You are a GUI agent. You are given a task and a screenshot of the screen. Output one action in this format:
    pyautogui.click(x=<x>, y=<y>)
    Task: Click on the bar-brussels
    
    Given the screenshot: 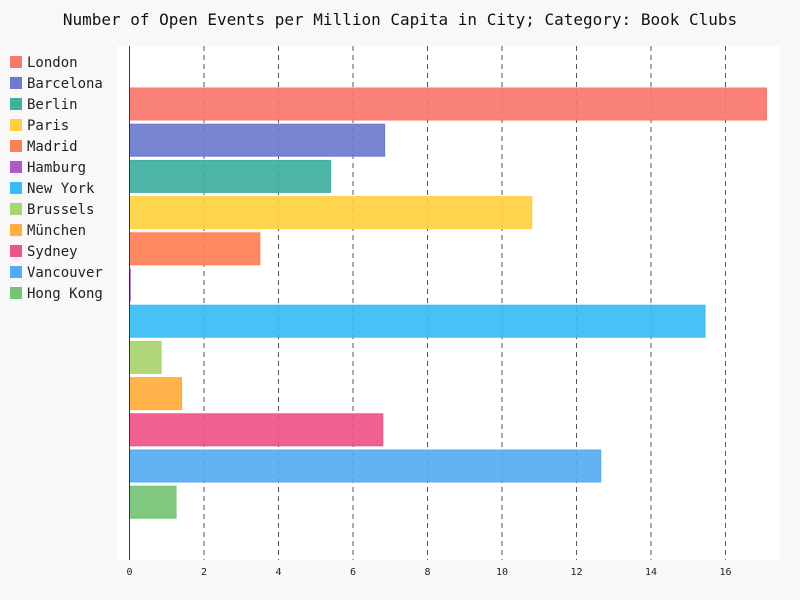 What is the action you would take?
    pyautogui.click(x=145, y=357)
    